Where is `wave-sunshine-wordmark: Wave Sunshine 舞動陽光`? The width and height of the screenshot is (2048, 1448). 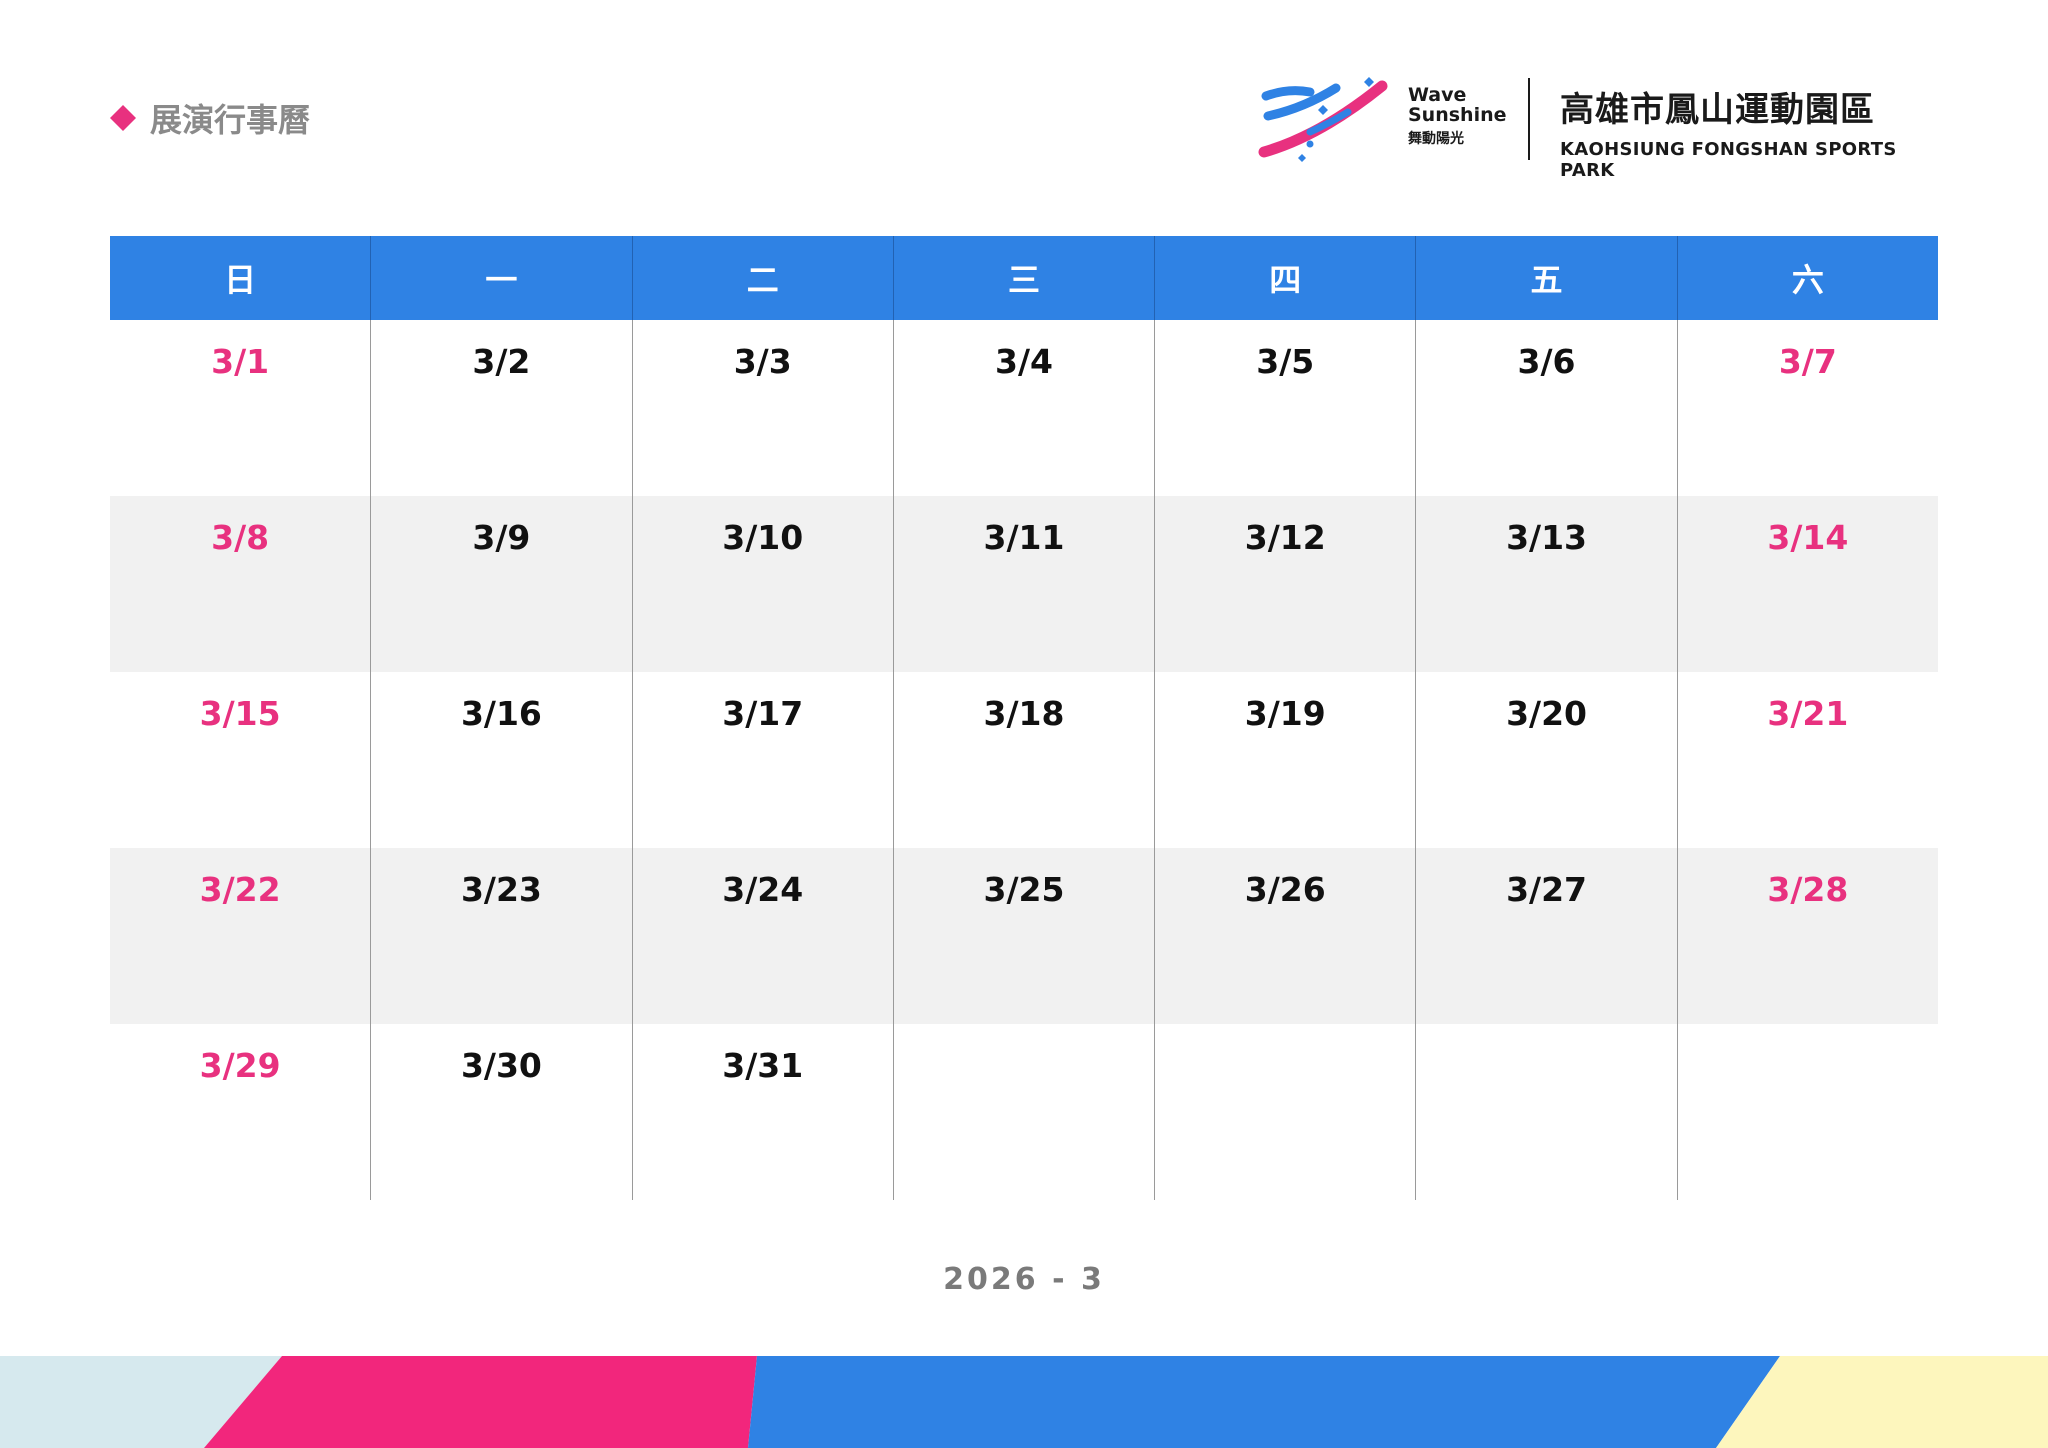 wave-sunshine-wordmark: Wave Sunshine 舞動陽光 is located at coordinates (1457, 115).